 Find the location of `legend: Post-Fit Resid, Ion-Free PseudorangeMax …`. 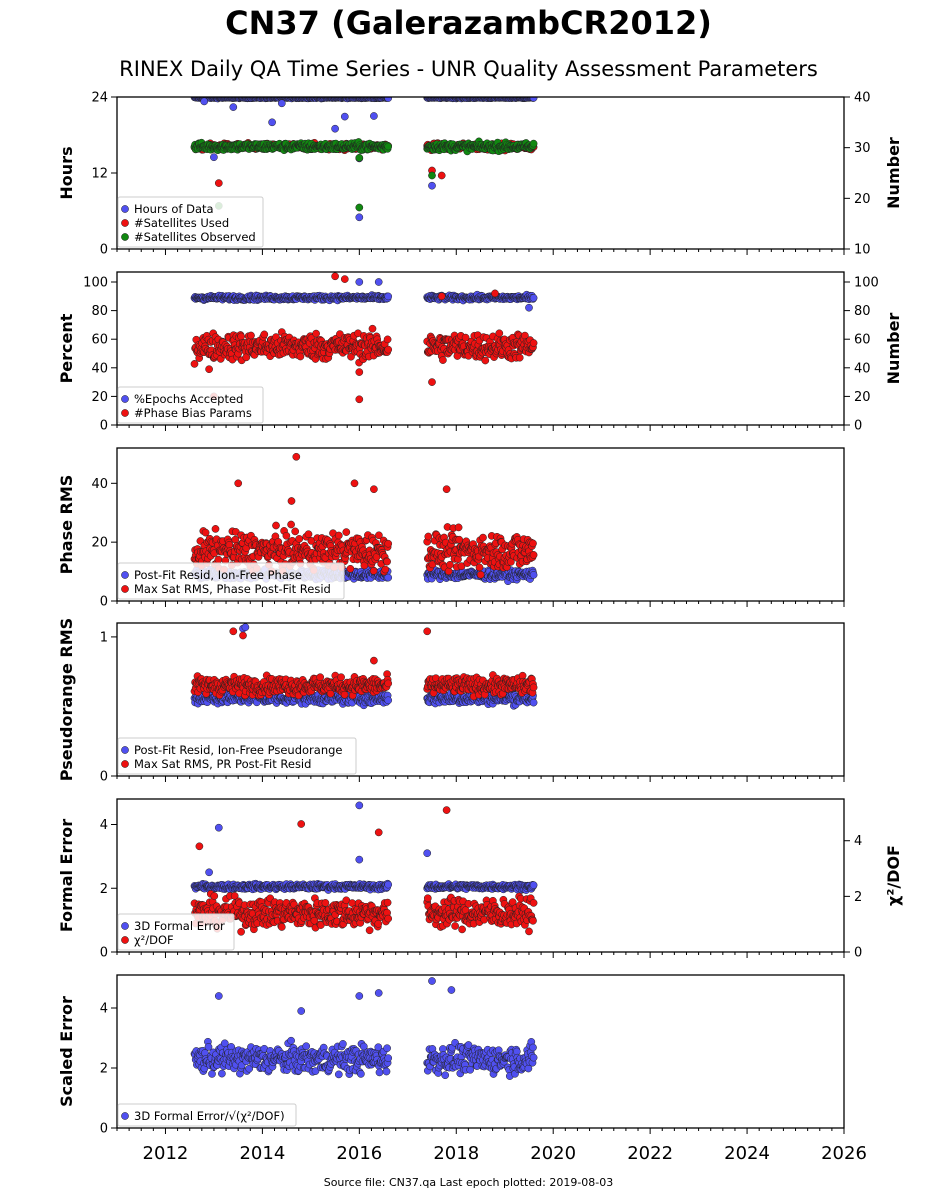

legend: Post-Fit Resid, Ion-Free PseudorangeMax … is located at coordinates (237, 756).